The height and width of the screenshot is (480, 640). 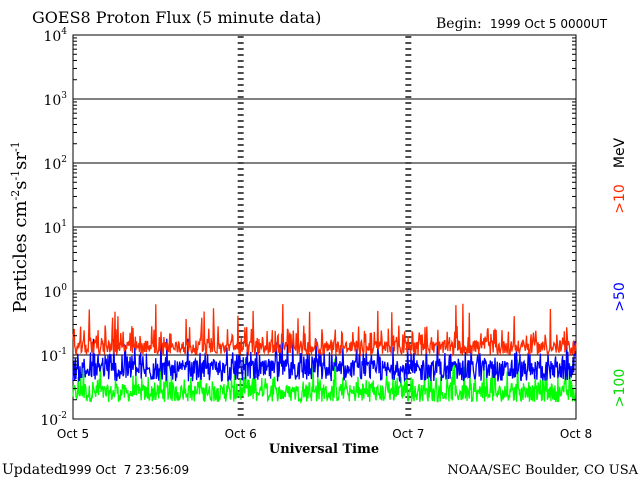 What do you see at coordinates (55, 36) in the screenshot?
I see `y-tick-label: 10⁴` at bounding box center [55, 36].